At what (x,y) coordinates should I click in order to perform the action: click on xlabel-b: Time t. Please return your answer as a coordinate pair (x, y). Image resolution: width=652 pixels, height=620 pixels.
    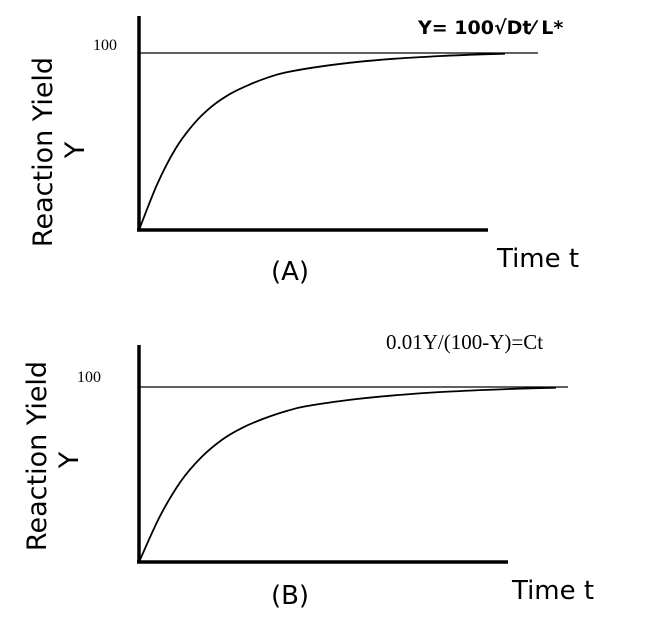
    Looking at the image, I should click on (552, 591).